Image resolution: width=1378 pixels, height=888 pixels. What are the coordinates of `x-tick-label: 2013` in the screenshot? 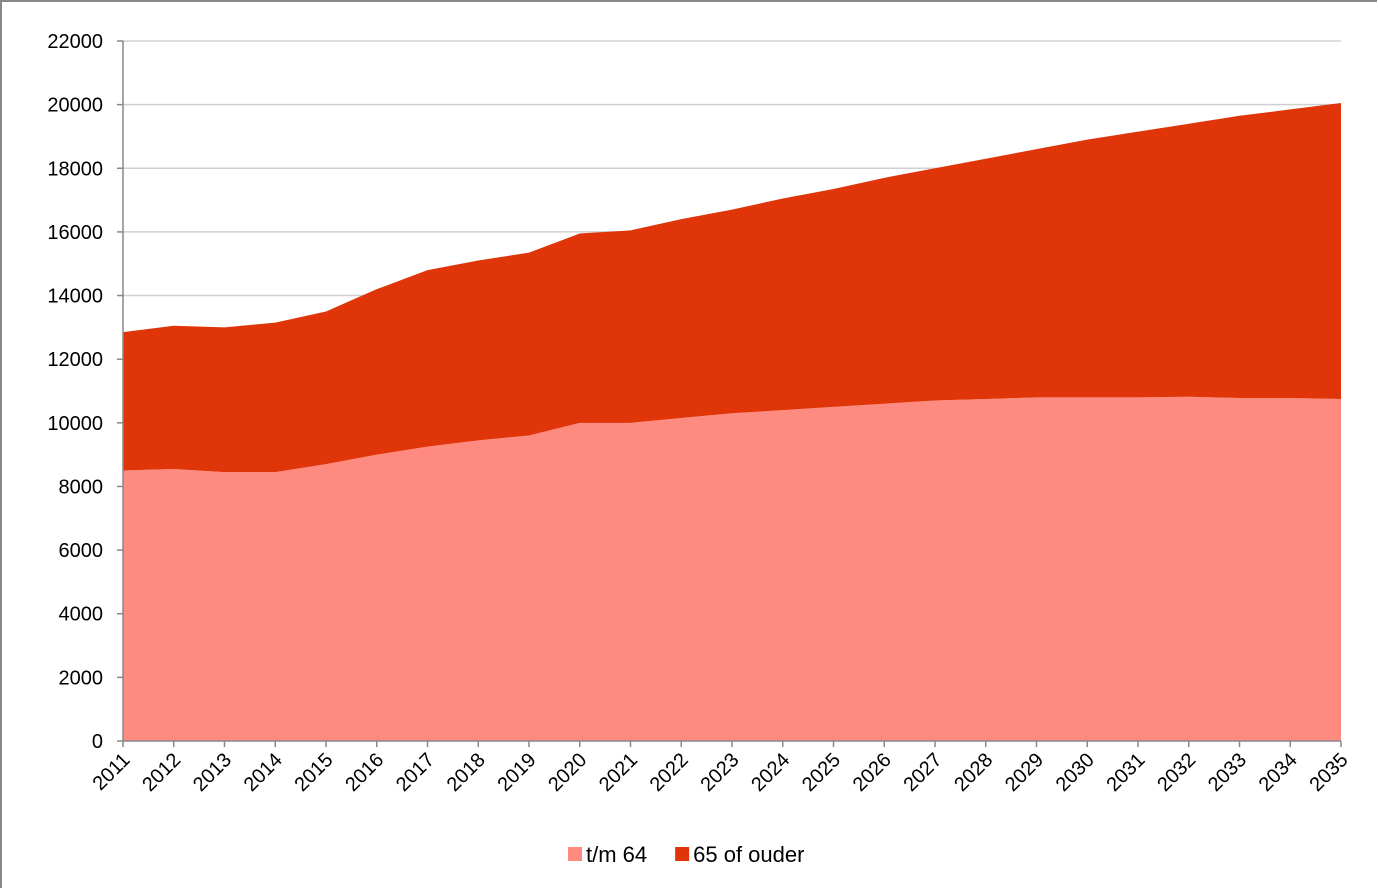 It's located at (212, 772).